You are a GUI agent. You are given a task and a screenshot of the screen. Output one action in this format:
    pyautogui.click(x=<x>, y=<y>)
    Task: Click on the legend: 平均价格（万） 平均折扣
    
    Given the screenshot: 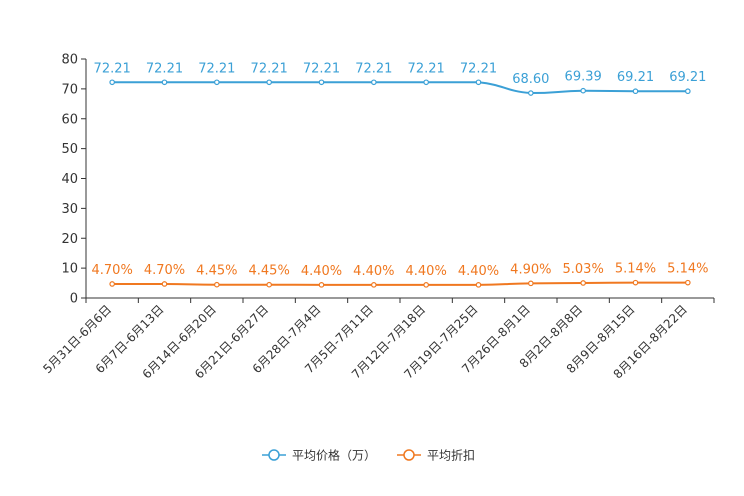 What is the action you would take?
    pyautogui.click(x=368, y=455)
    